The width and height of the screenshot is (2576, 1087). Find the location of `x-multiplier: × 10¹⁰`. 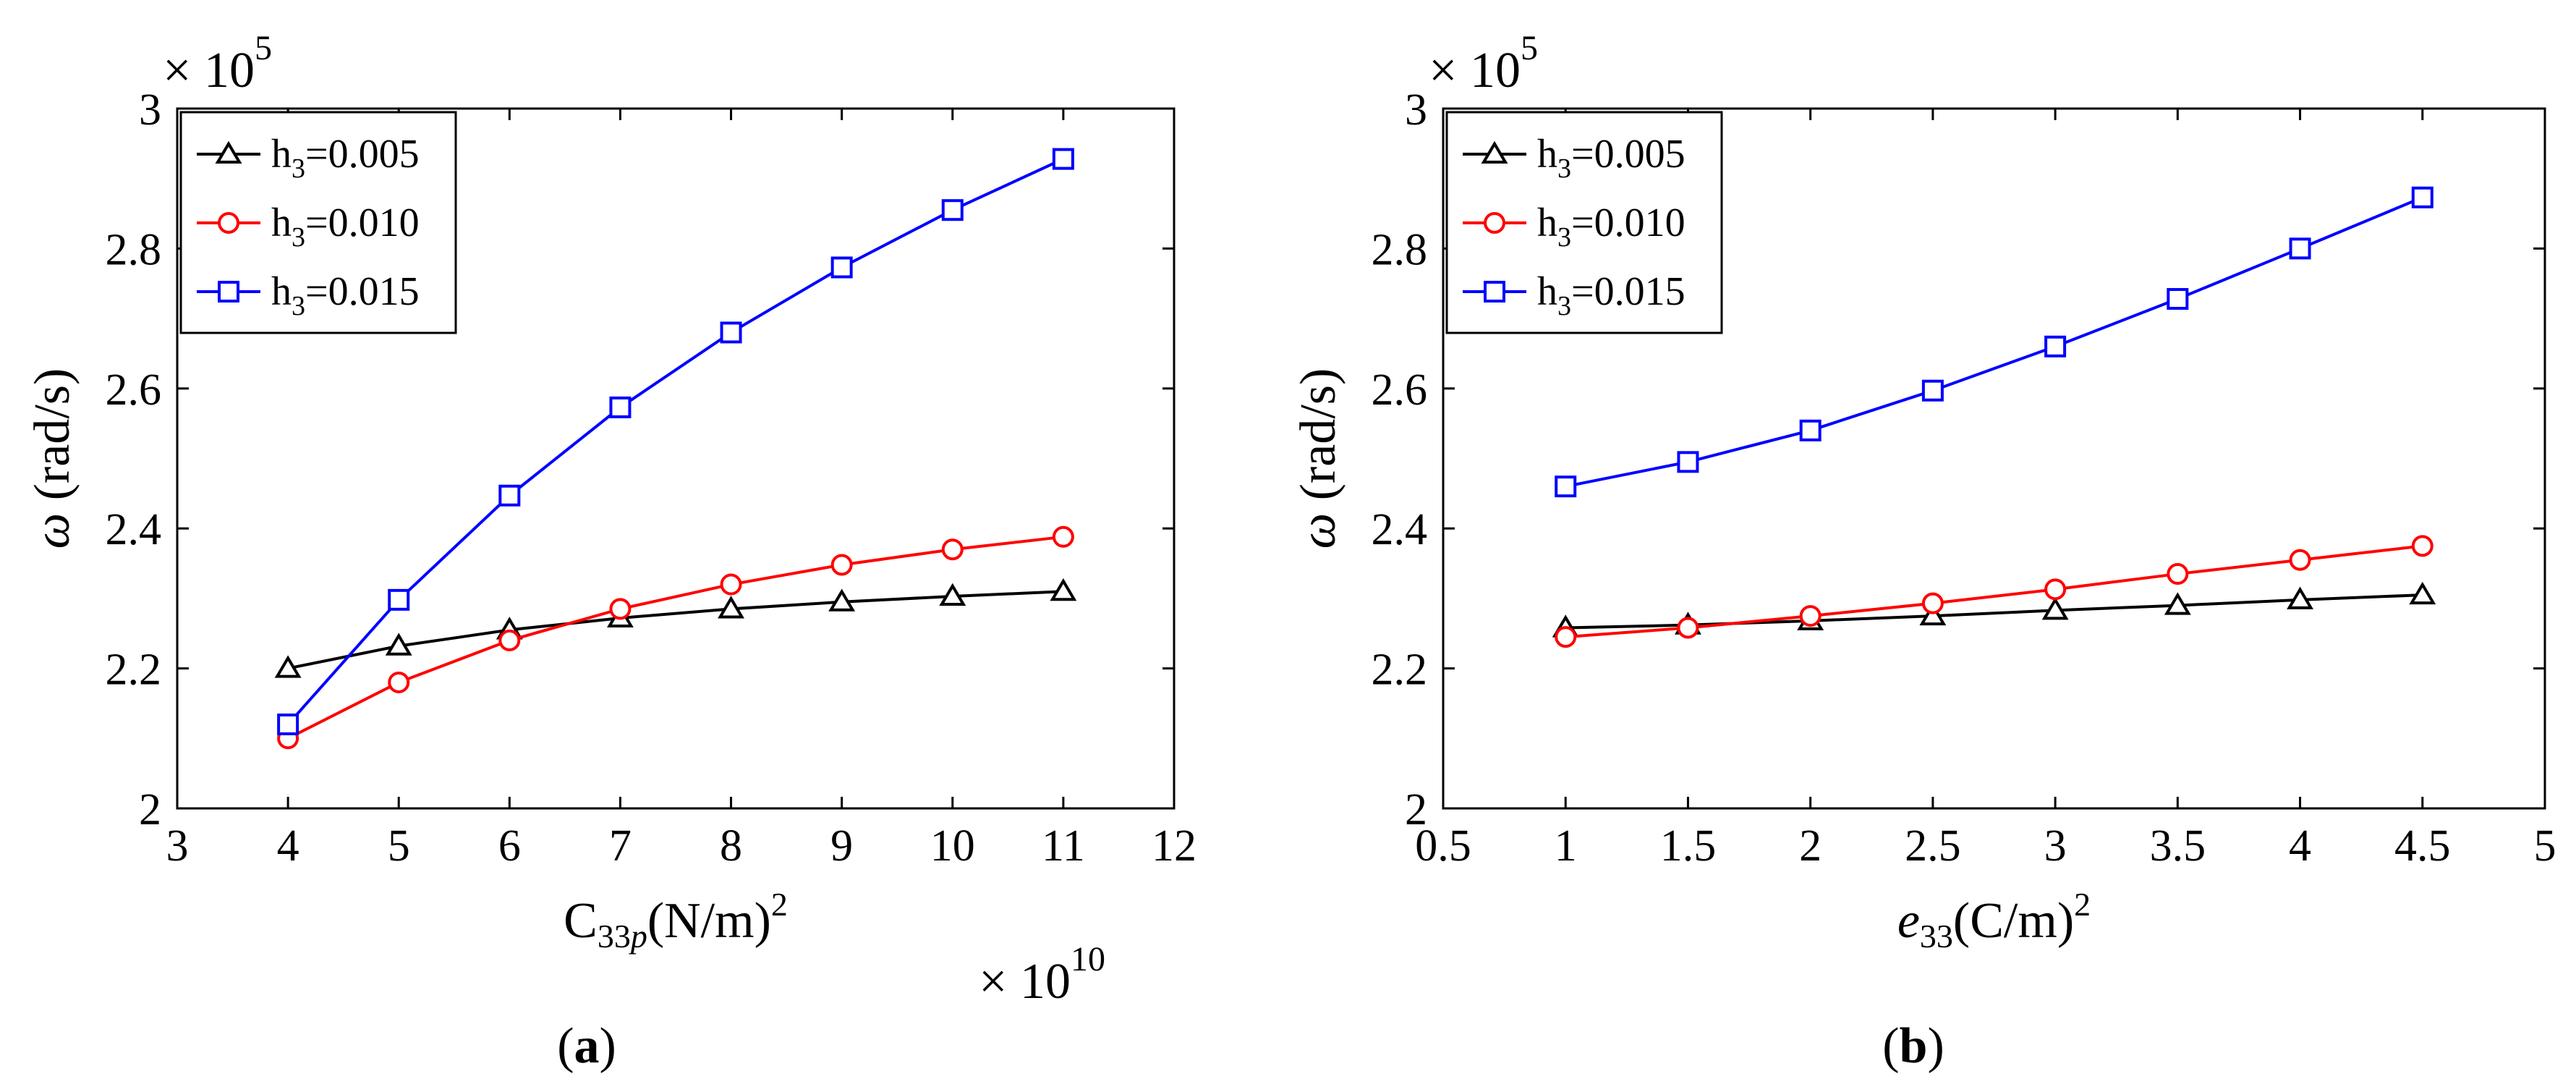

x-multiplier: × 10¹⁰ is located at coordinates (1042, 975).